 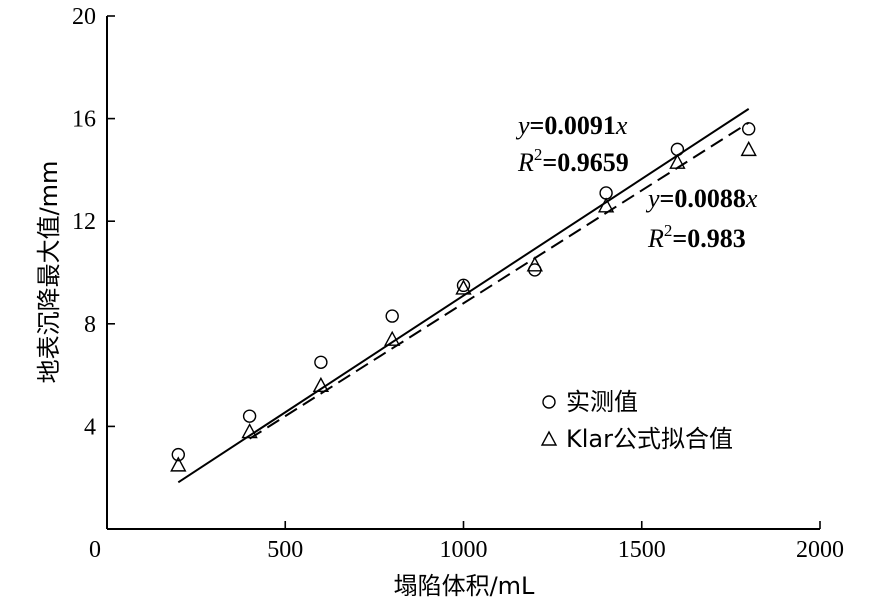 What do you see at coordinates (636, 420) in the screenshot?
I see `legend: 实测值 Klar公式拟合值` at bounding box center [636, 420].